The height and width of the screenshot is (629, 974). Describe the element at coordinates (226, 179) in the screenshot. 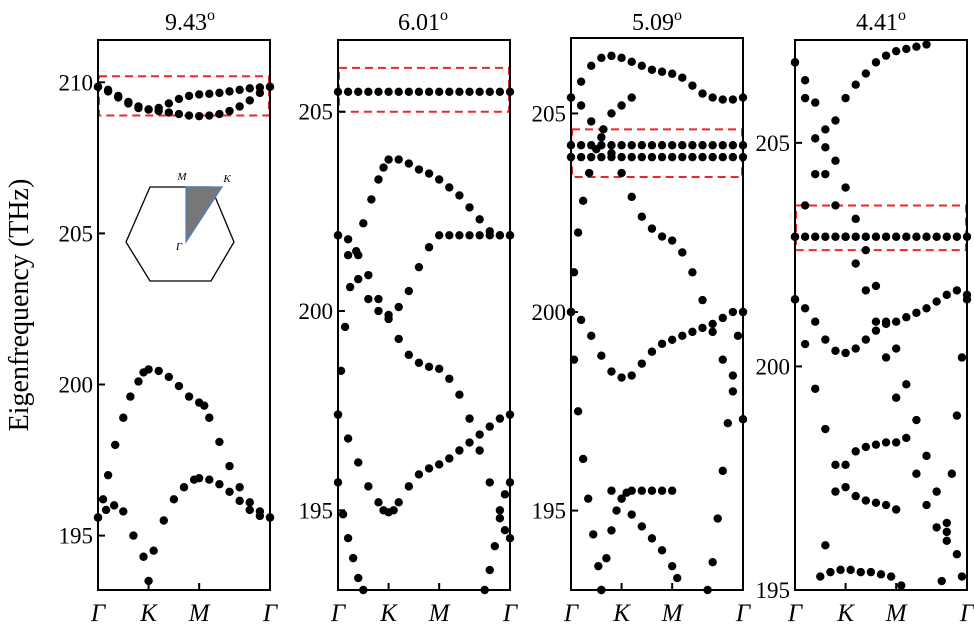

I see `inset-label-k: K` at that location.